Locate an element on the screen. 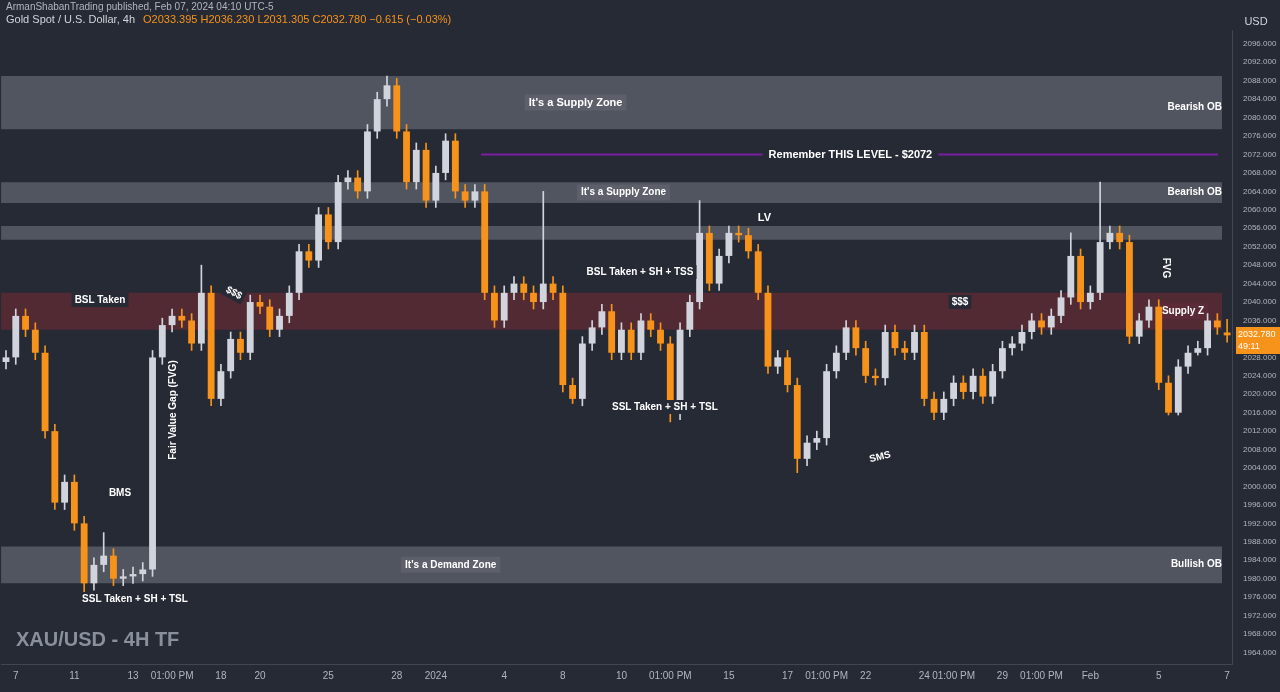  y-tick-label: 2092.000 is located at coordinates (1260, 62).